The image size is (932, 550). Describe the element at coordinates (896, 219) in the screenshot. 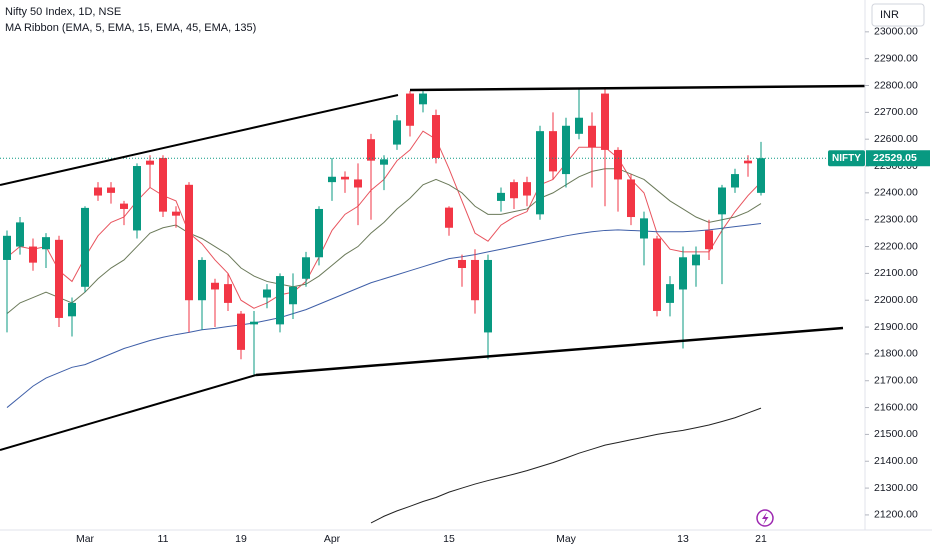

I see `y-tick-label: 22300.00` at that location.